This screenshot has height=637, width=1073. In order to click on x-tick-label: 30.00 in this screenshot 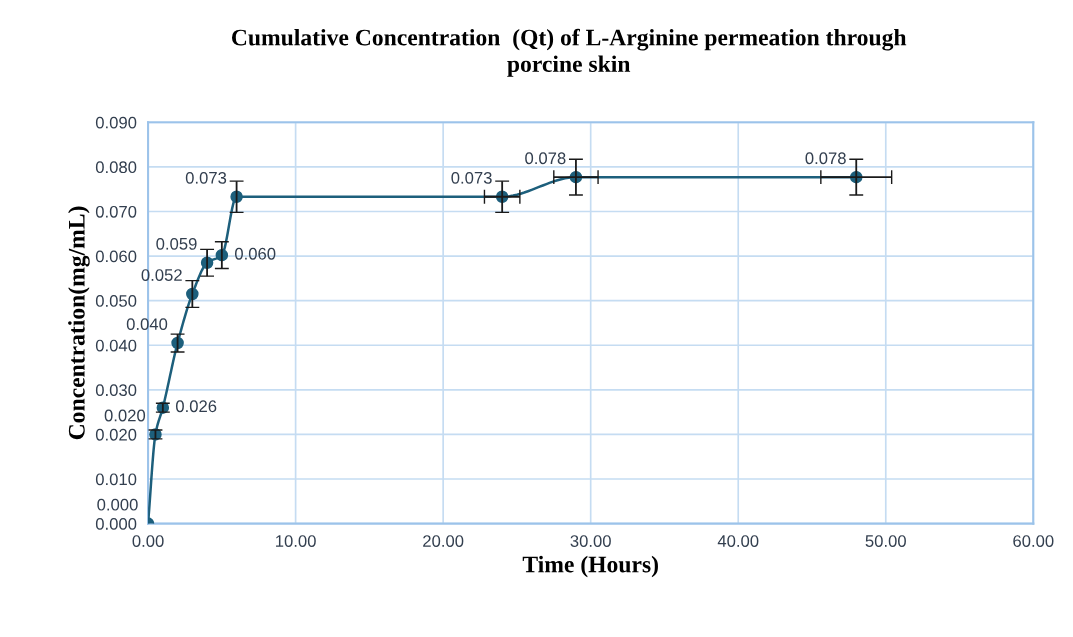, I will do `click(590, 541)`.